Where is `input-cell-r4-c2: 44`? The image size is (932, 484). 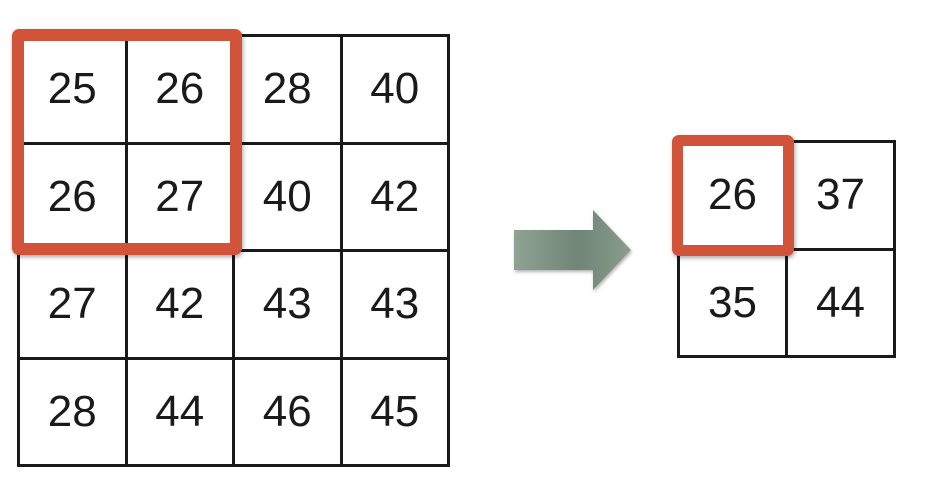
input-cell-r4-c2: 44 is located at coordinates (181, 413).